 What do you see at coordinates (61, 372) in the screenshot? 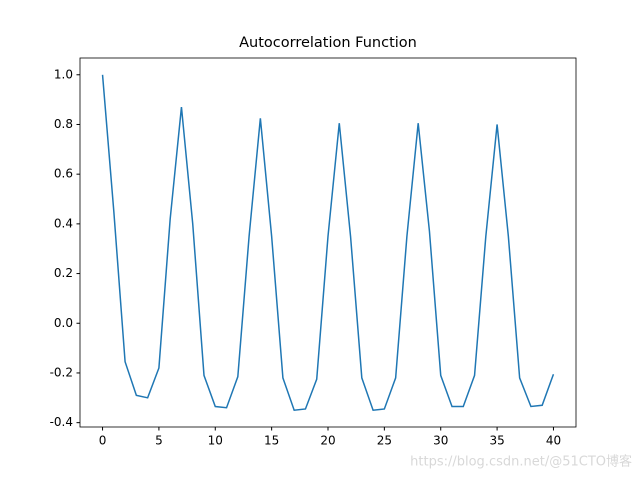
I see `y-tick-label: -0.2` at bounding box center [61, 372].